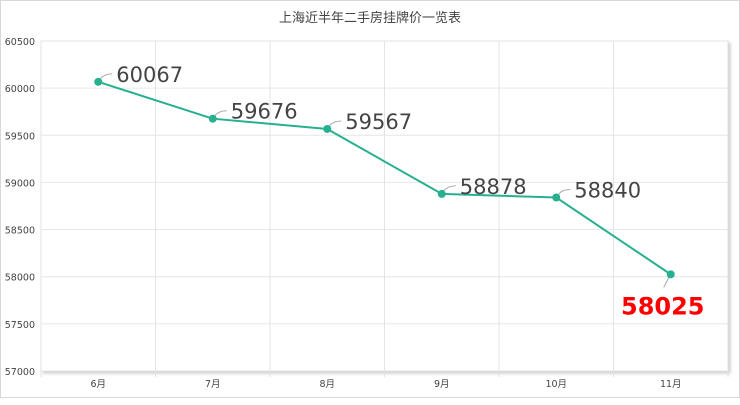 The image size is (740, 405). Describe the element at coordinates (378, 122) in the screenshot. I see `data-label: 59567` at that location.